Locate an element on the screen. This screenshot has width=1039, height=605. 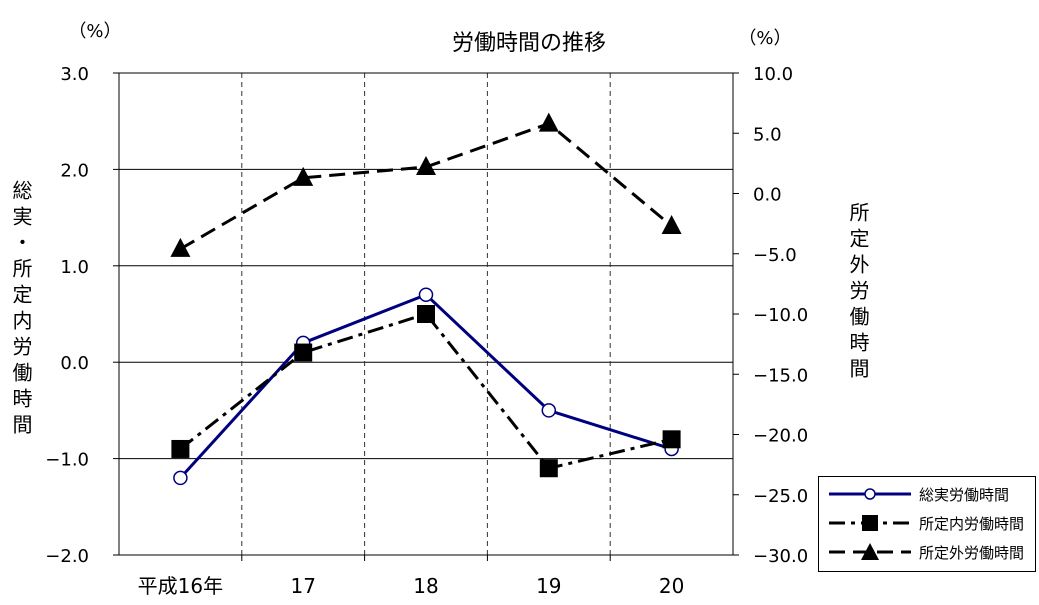
left-tick-label: −2.0 is located at coordinates (67, 556).